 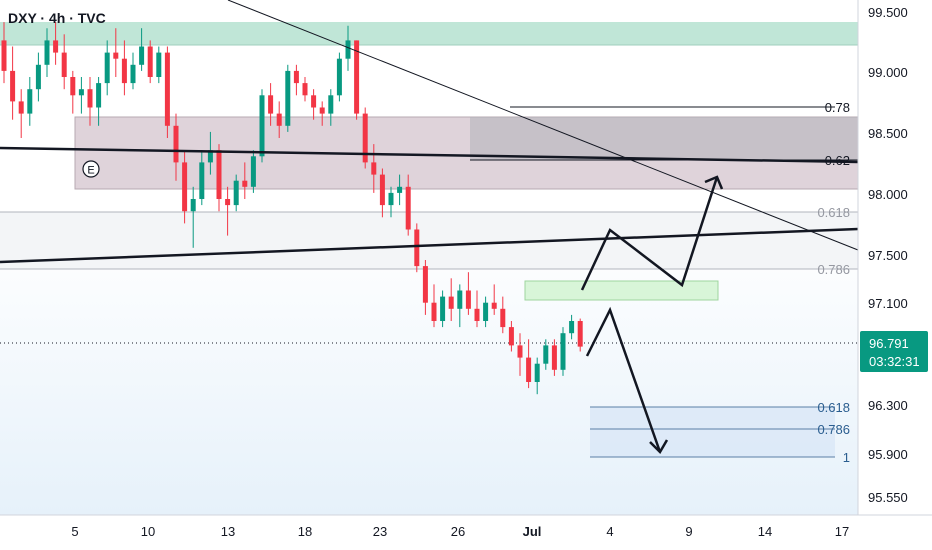 I want to click on price-axis, so click(x=895, y=257).